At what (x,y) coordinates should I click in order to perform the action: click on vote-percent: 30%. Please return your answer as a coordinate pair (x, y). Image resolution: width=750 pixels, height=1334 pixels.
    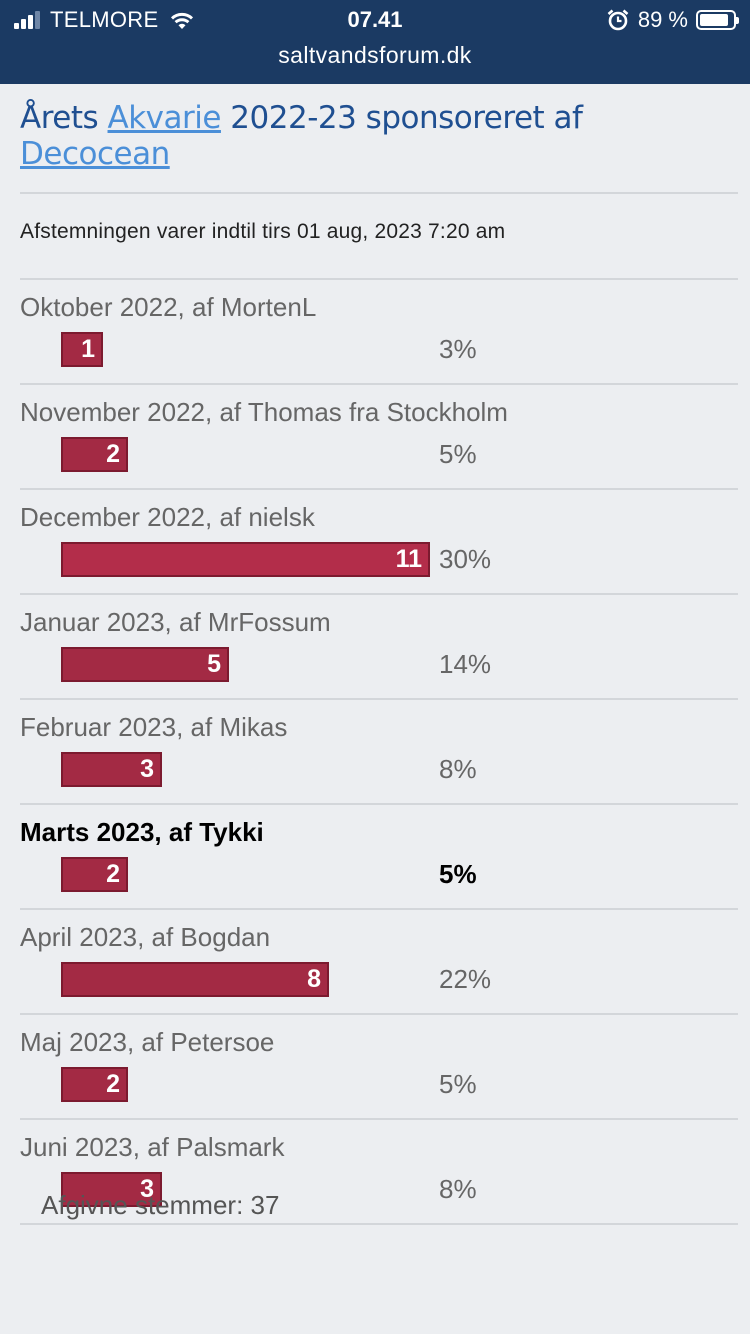
    Looking at the image, I should click on (465, 559).